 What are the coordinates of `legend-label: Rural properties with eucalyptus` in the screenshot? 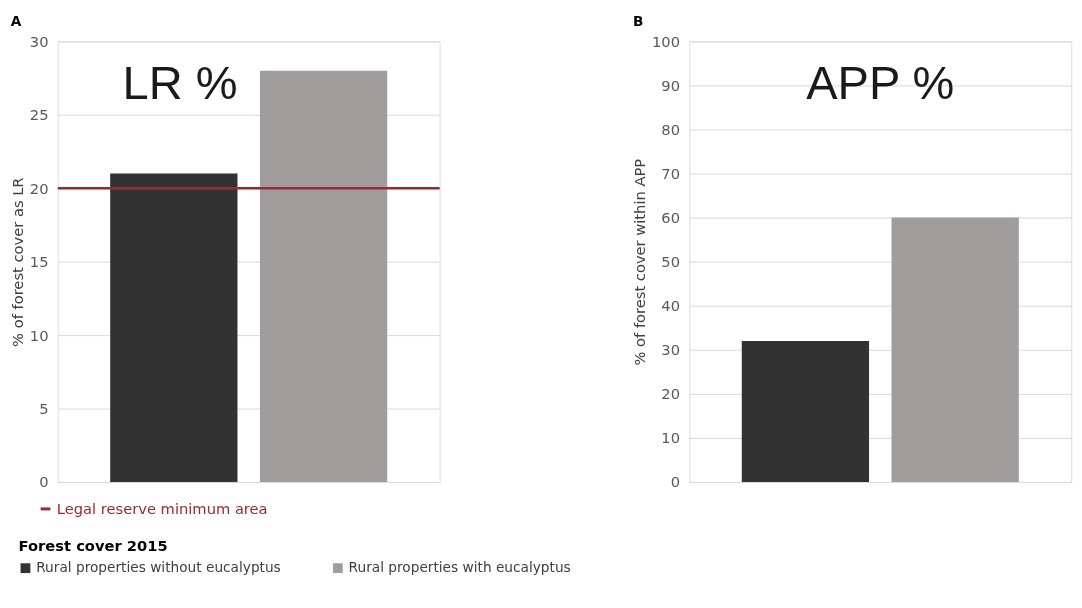 It's located at (459, 567).